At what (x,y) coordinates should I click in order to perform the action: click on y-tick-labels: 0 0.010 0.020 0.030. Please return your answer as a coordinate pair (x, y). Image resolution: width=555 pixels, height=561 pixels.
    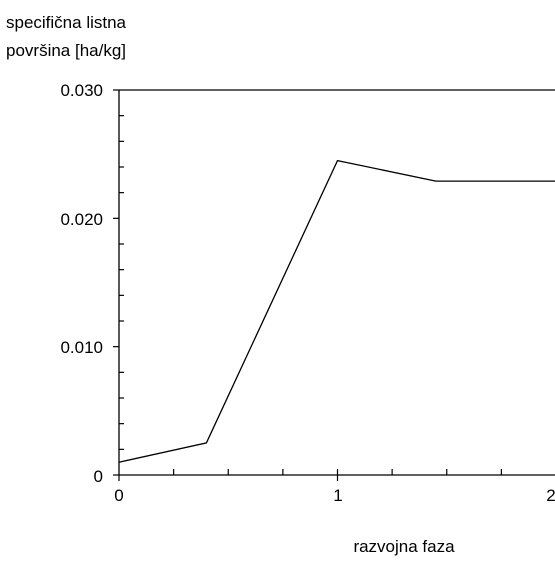
    Looking at the image, I should click on (81, 283).